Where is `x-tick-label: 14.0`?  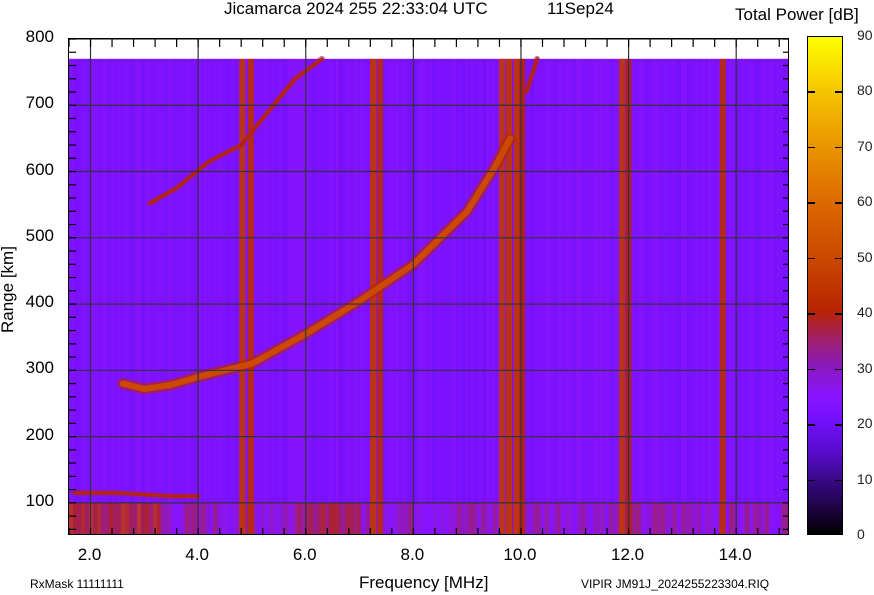
x-tick-label: 14.0 is located at coordinates (735, 554).